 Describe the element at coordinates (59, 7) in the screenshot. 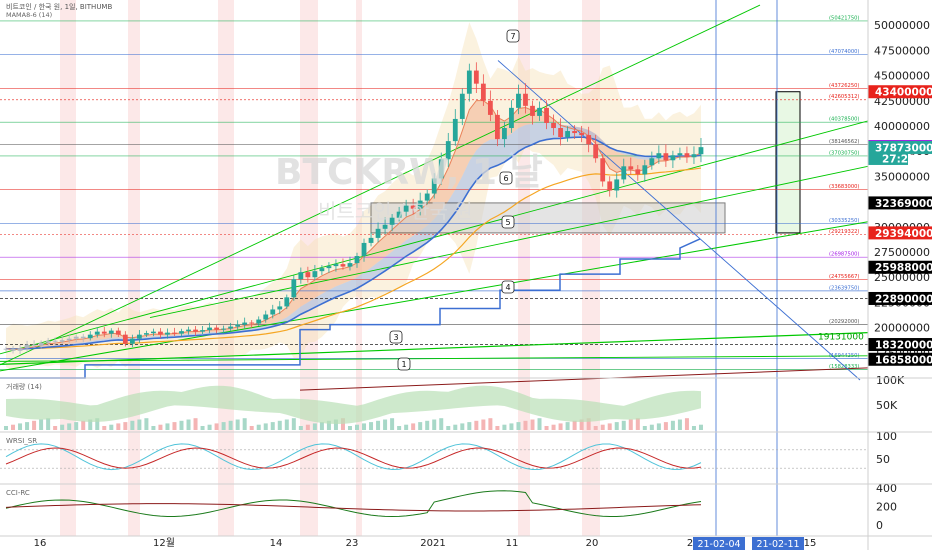

I see `chart-title: 비트코인 / 한국 원, 1일, BITHUMB` at that location.